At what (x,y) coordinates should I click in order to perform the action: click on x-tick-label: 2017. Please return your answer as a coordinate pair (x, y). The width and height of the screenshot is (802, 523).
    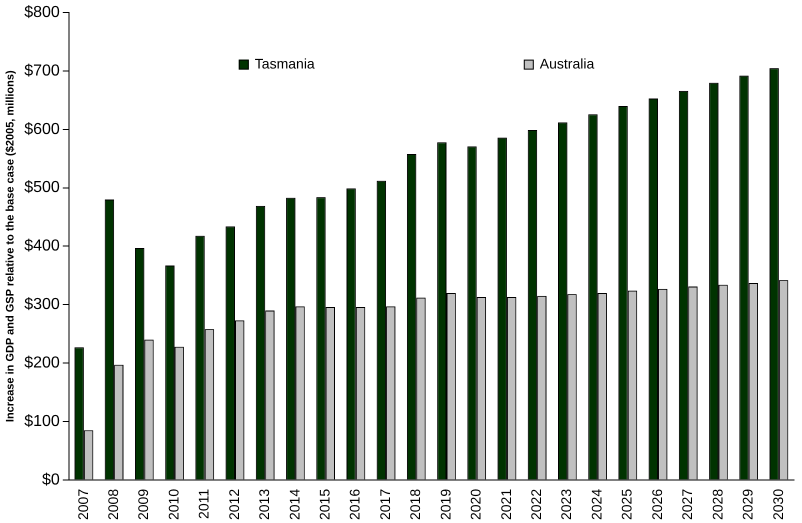
    Looking at the image, I should click on (384, 504).